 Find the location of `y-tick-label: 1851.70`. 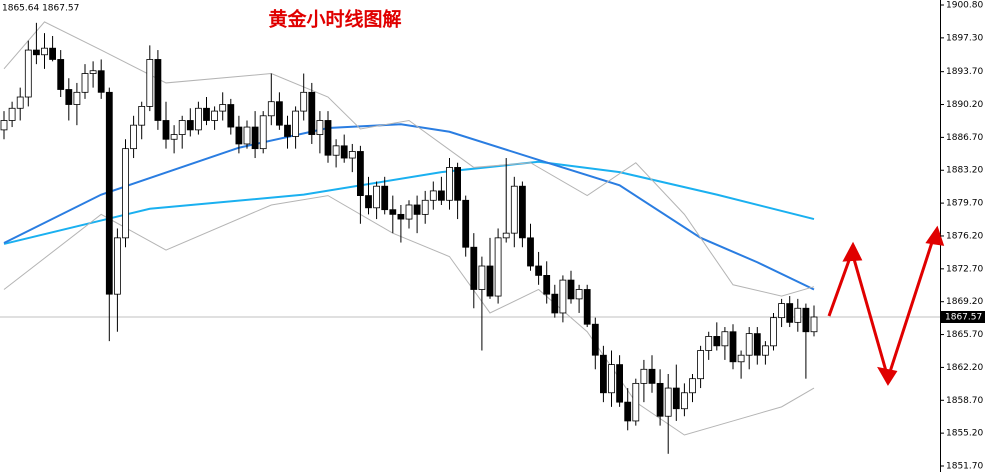

y-tick-label: 1851.70 is located at coordinates (964, 467).